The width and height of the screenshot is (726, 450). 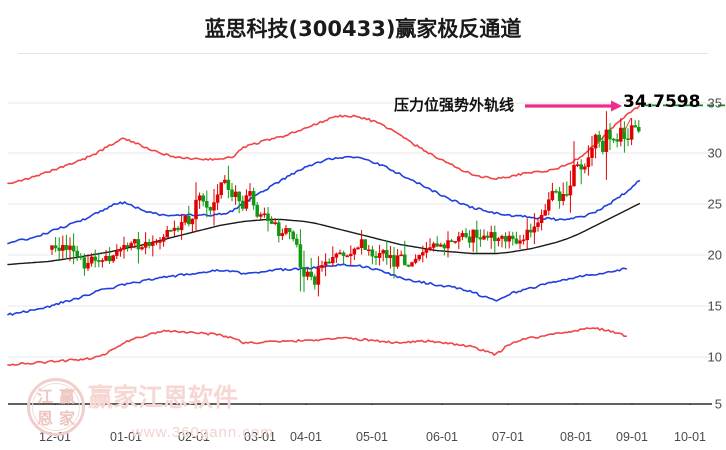 I want to click on title-divider, so click(x=363, y=53).